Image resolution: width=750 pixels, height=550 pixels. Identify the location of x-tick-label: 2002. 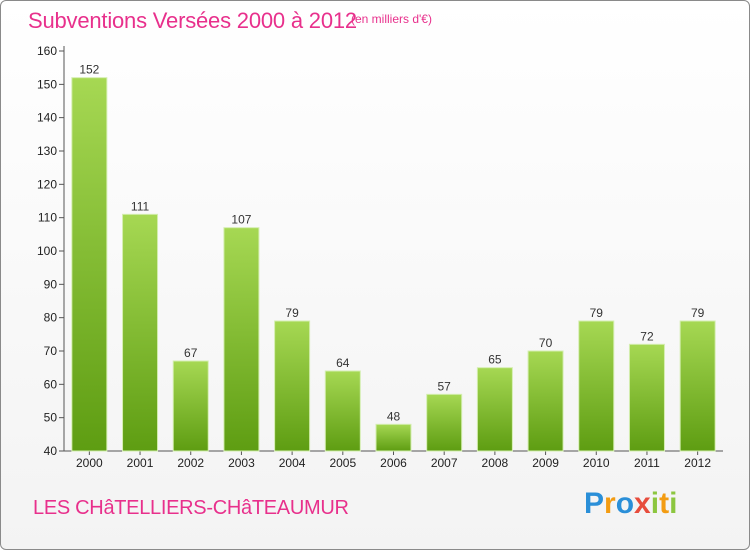
(190, 463).